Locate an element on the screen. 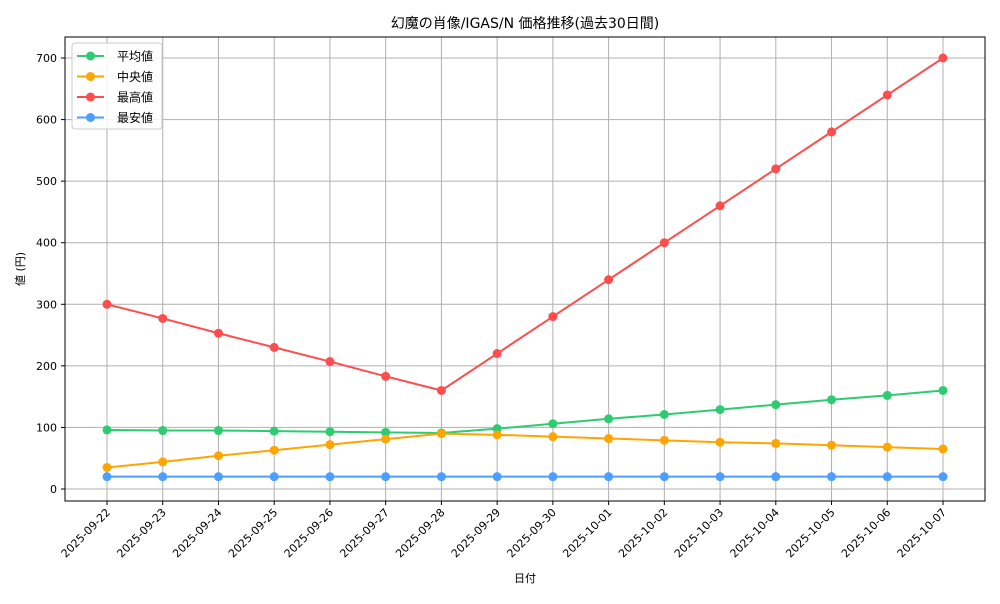 The height and width of the screenshot is (604, 1000). y-tick-label: 600 is located at coordinates (46, 120).